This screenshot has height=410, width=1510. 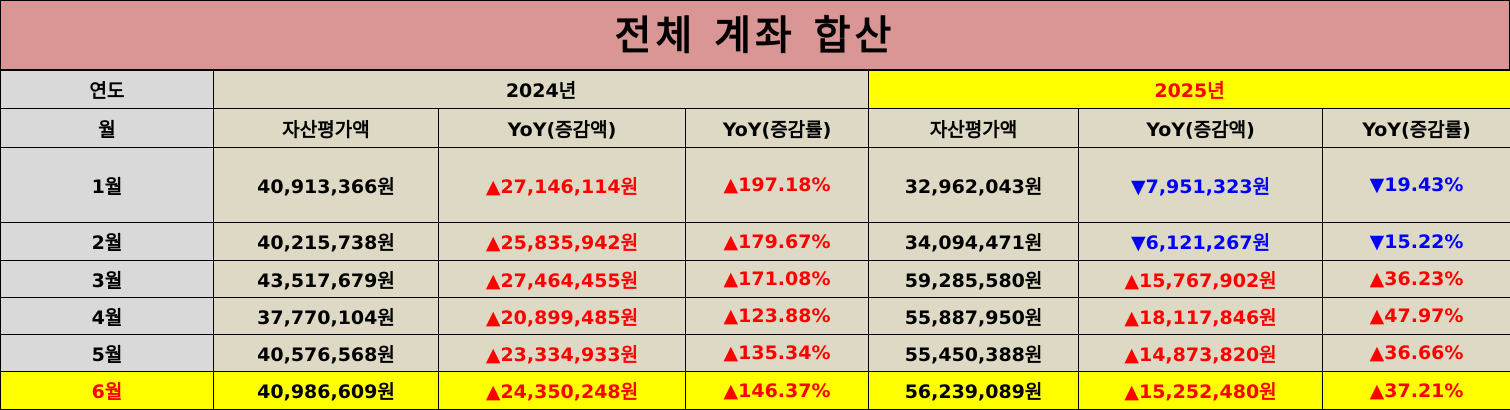 I want to click on cell: 3월, so click(x=107, y=279).